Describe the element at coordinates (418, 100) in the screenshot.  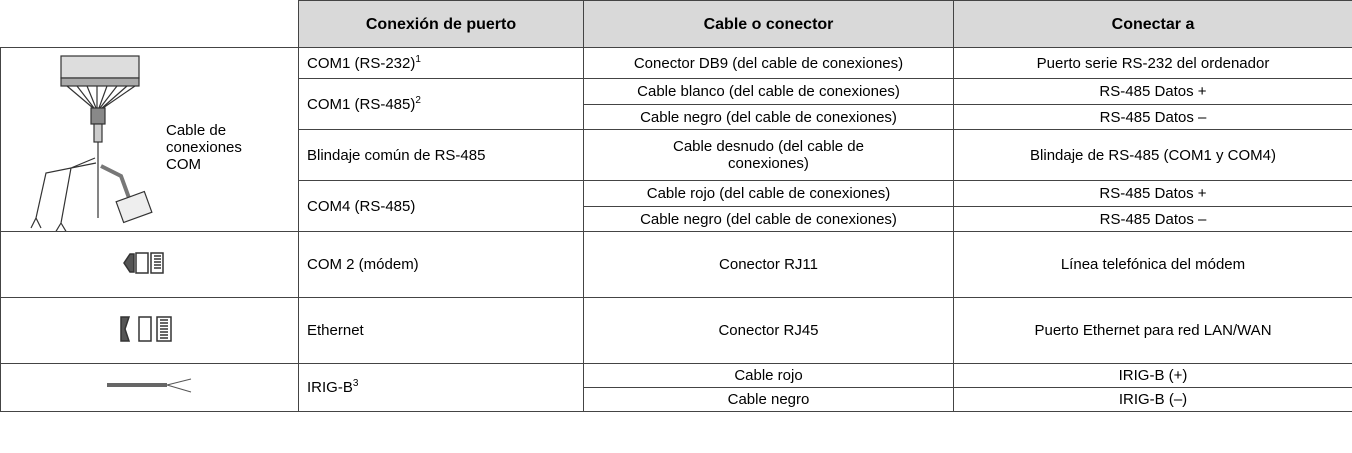
I see `footnote-ref: 2` at that location.